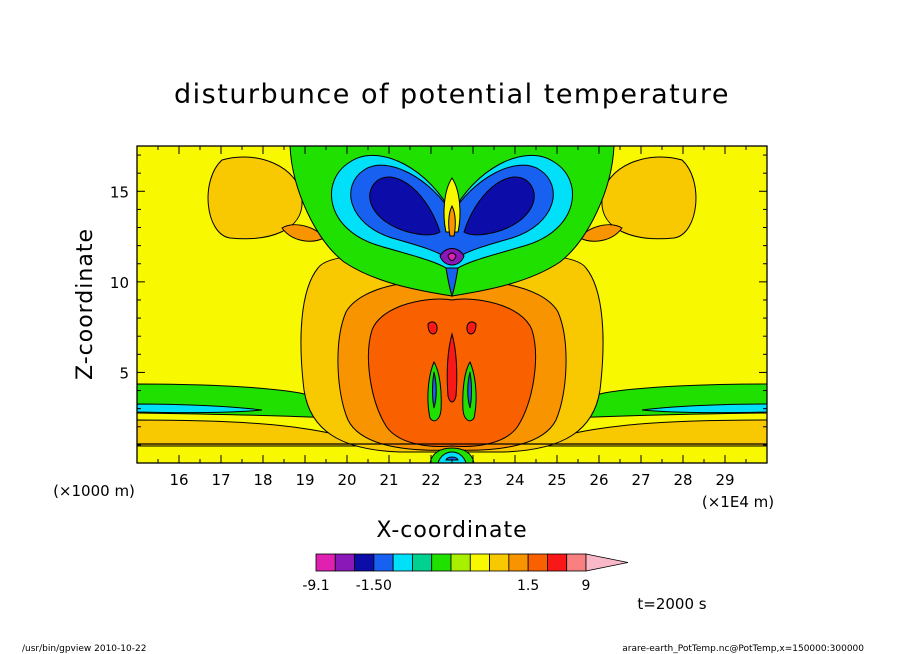  What do you see at coordinates (724, 480) in the screenshot?
I see `x-tick-label: 29` at bounding box center [724, 480].